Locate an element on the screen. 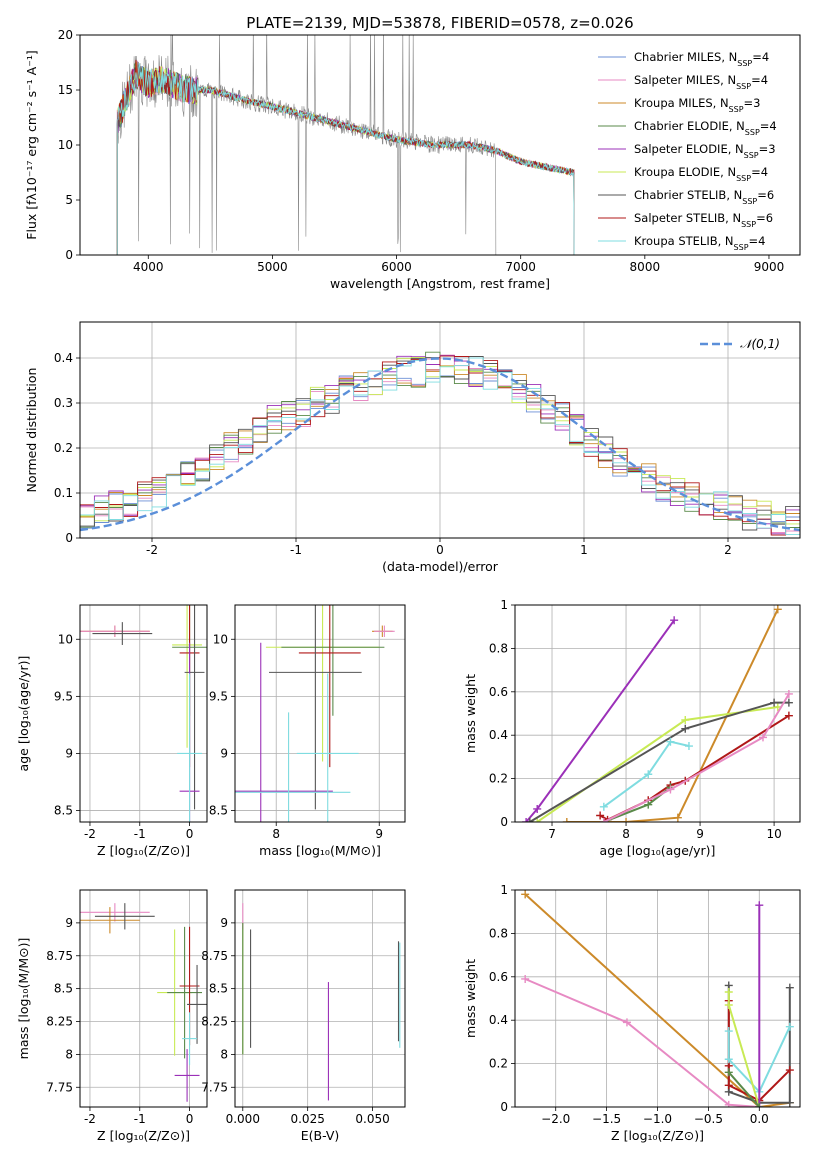 This screenshot has width=819, height=1170. mass-vs-Z-ytick-label: 8.25 is located at coordinates (59, 1022).